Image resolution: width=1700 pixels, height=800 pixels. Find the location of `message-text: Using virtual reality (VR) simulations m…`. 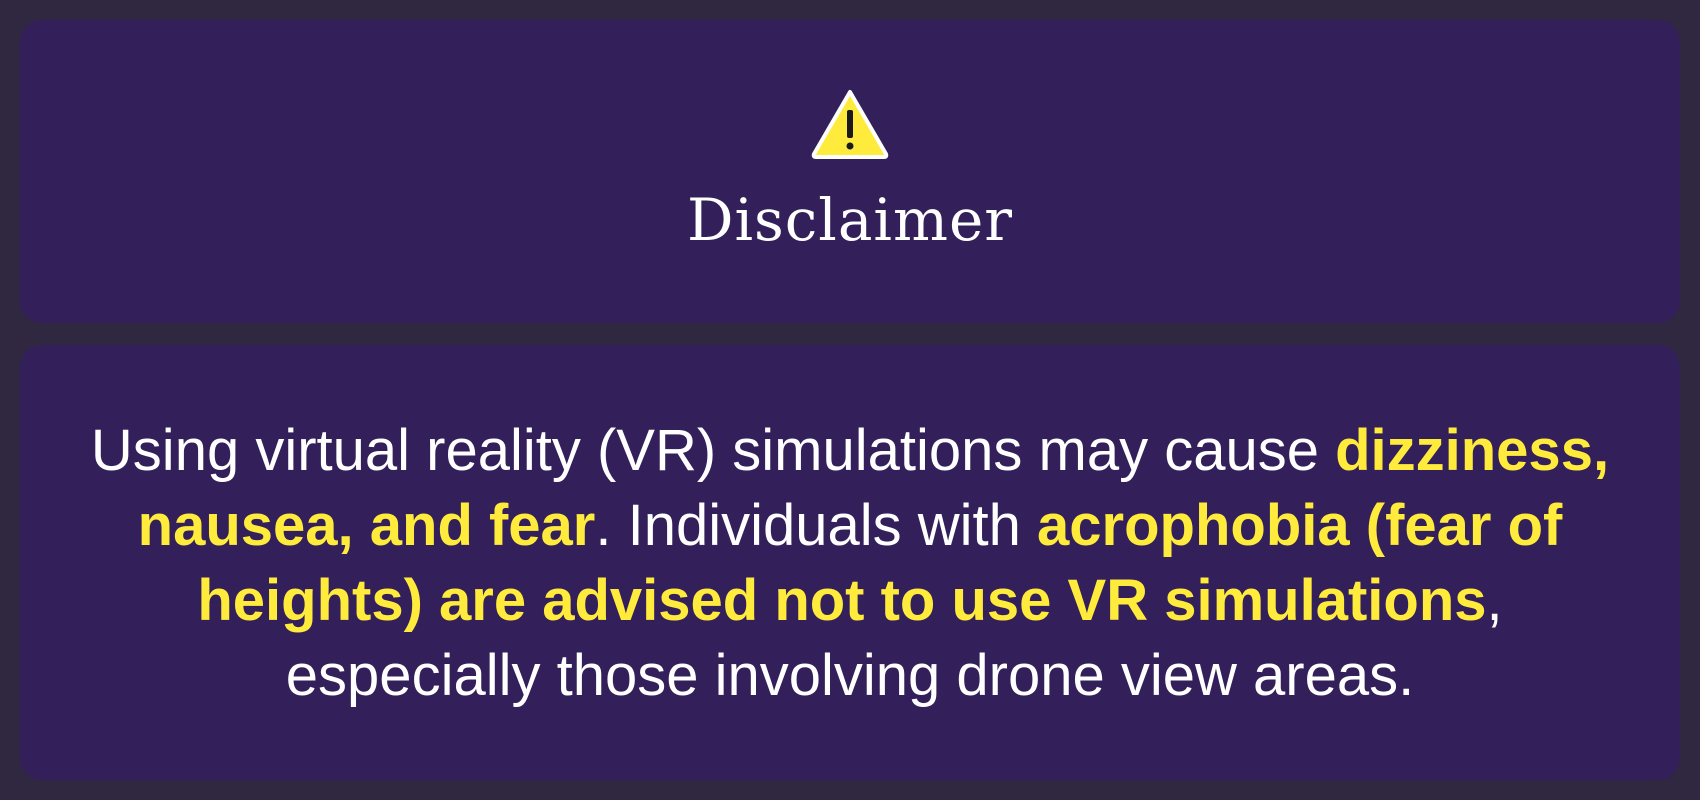

message-text: Using virtual reality (VR) simulations m… is located at coordinates (713, 450).